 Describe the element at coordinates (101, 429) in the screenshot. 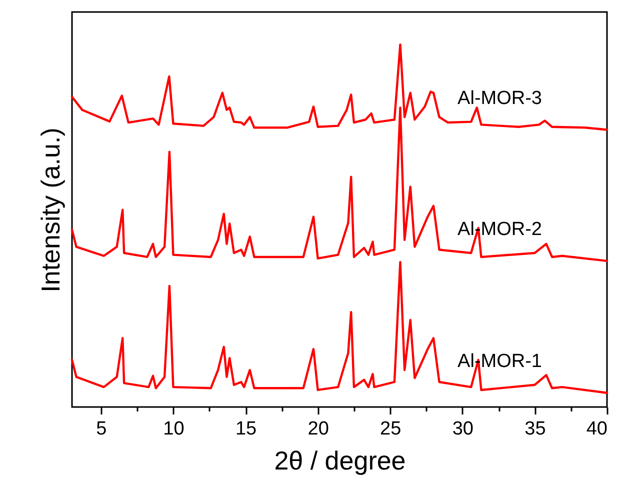

I see `x-tick-label: 5` at that location.